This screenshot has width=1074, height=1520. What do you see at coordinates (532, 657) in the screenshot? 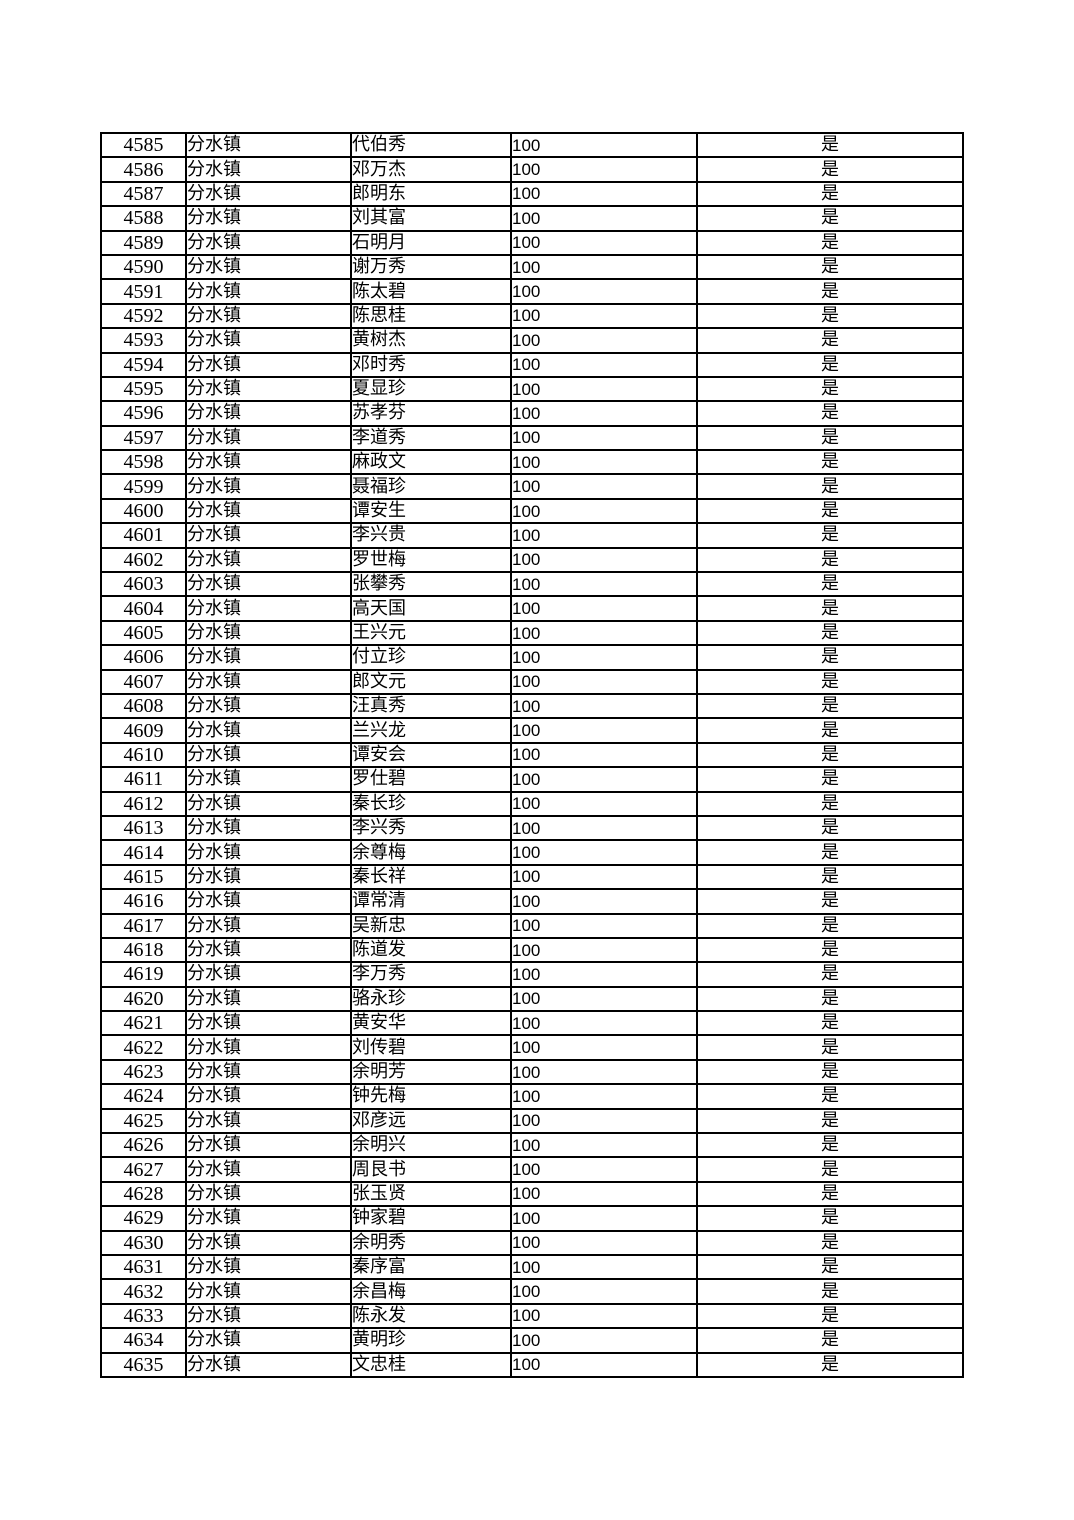
I see `table-row: 4606 分水镇 付立珍 100 是` at bounding box center [532, 657].